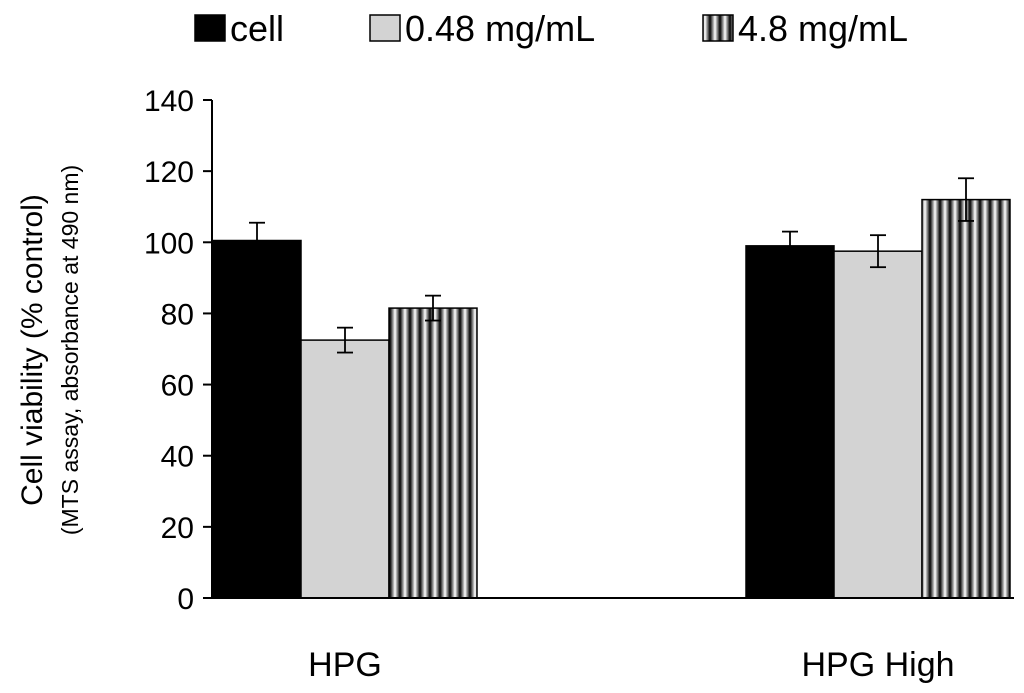 Image resolution: width=1024 pixels, height=693 pixels. I want to click on y-tick-label: 0, so click(185, 599).